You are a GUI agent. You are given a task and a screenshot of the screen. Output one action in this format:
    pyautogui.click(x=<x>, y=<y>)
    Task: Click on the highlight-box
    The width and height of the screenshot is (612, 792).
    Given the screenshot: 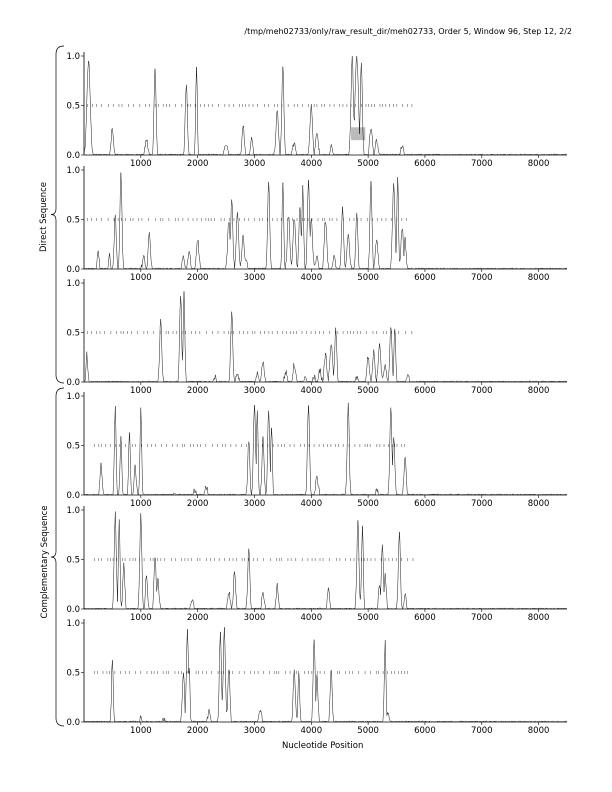 What is the action you would take?
    pyautogui.click(x=358, y=134)
    